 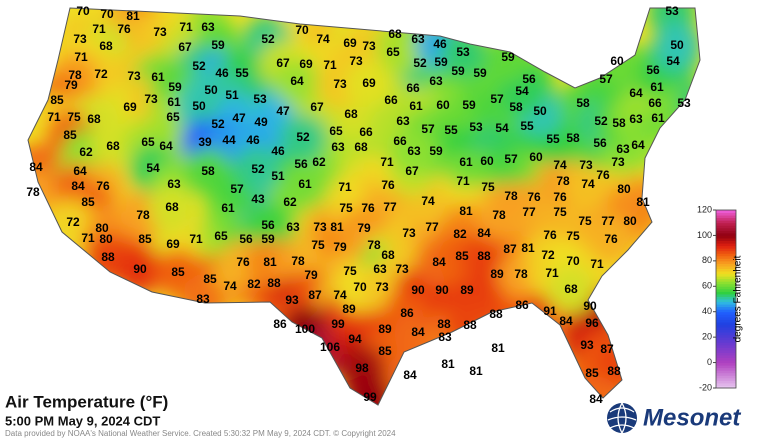 What do you see at coordinates (278, 176) in the screenshot?
I see `station-temperature: 51` at bounding box center [278, 176].